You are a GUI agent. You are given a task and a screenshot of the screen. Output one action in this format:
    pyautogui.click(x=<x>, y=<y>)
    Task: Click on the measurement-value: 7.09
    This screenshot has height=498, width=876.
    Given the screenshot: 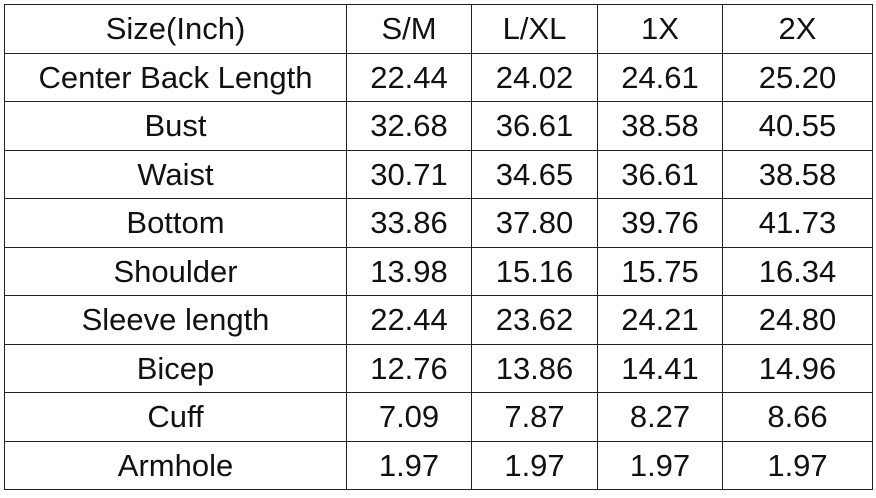 What is the action you would take?
    pyautogui.click(x=409, y=417)
    